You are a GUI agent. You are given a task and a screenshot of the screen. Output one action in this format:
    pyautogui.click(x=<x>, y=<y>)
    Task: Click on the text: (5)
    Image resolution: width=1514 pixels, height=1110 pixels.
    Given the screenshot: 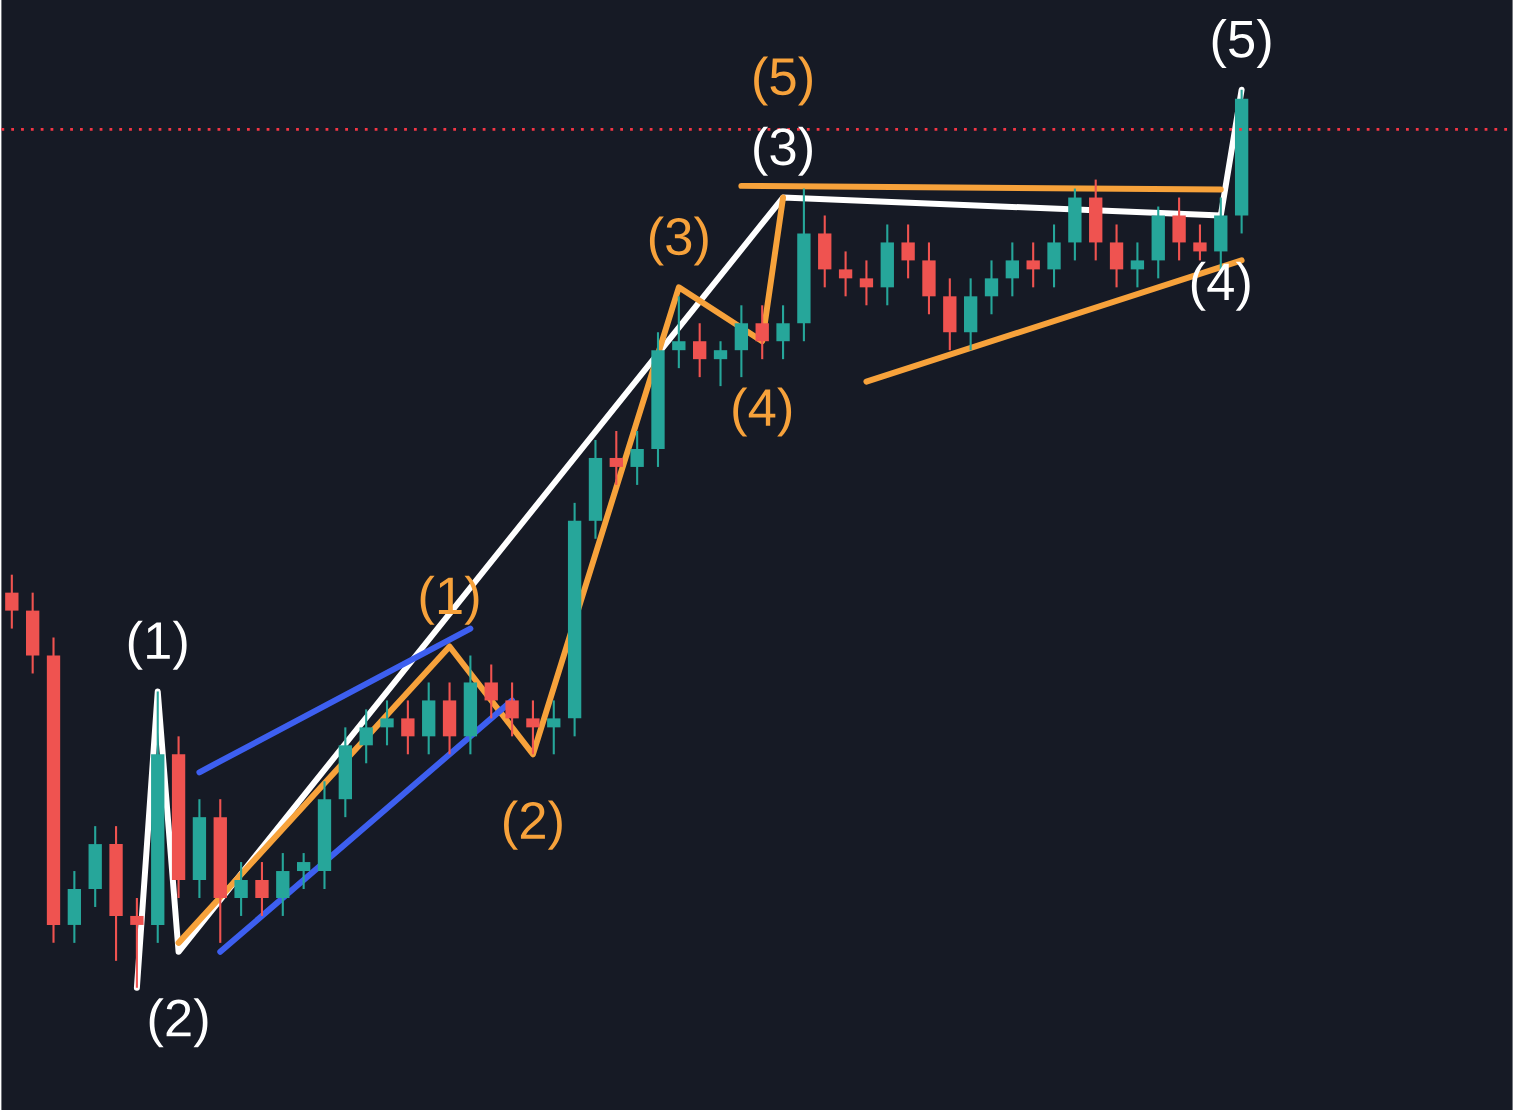 What is the action you would take?
    pyautogui.click(x=1241, y=44)
    